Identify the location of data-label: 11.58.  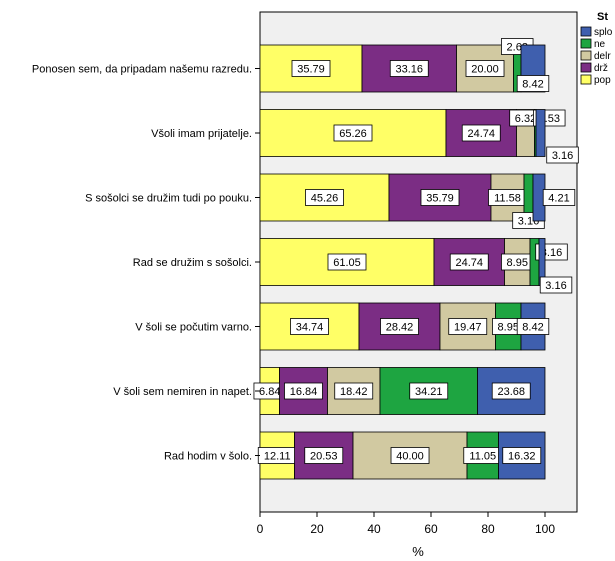
(507, 197).